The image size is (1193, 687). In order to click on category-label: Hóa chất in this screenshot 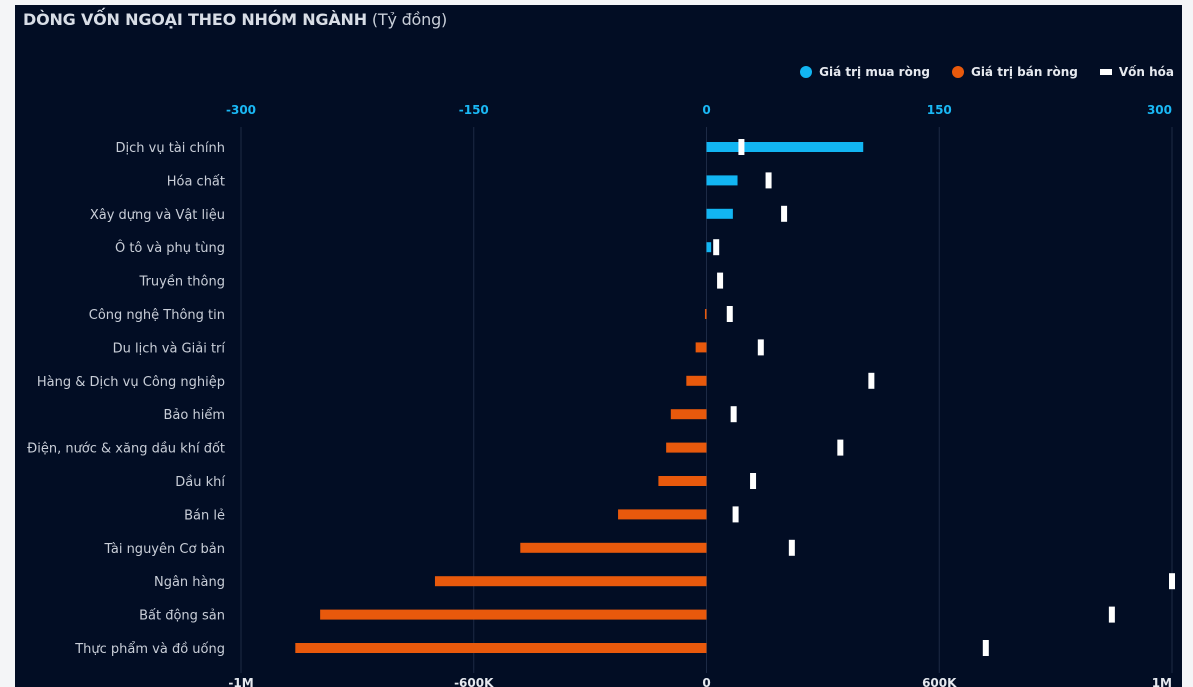, I will do `click(196, 181)`.